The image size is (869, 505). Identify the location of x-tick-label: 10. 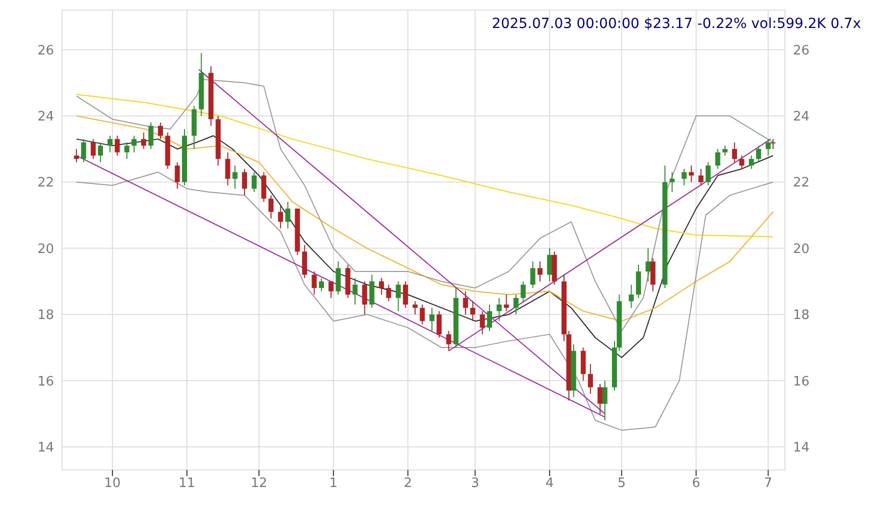
(112, 484).